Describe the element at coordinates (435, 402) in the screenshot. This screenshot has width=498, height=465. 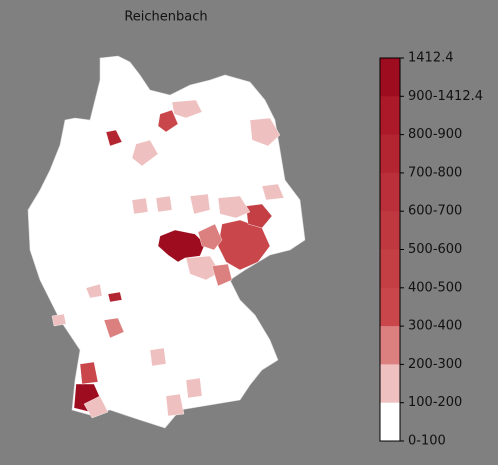
I see `legend-label: 100-200` at that location.